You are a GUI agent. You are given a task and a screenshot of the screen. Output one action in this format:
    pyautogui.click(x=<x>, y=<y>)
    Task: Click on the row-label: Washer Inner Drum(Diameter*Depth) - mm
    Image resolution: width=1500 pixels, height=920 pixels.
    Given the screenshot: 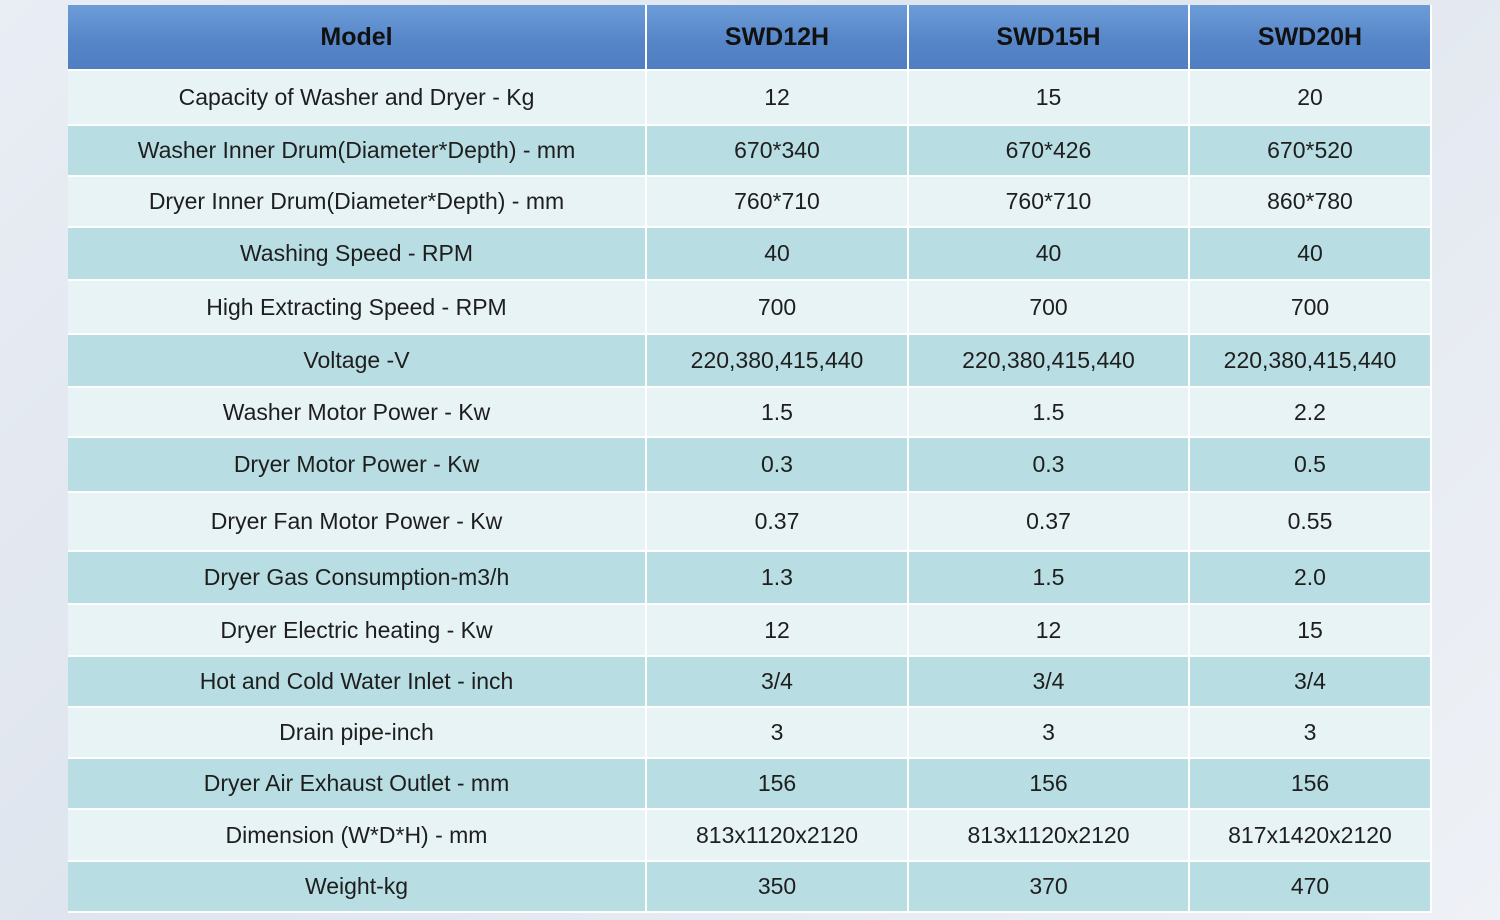 What is the action you would take?
    pyautogui.click(x=357, y=151)
    